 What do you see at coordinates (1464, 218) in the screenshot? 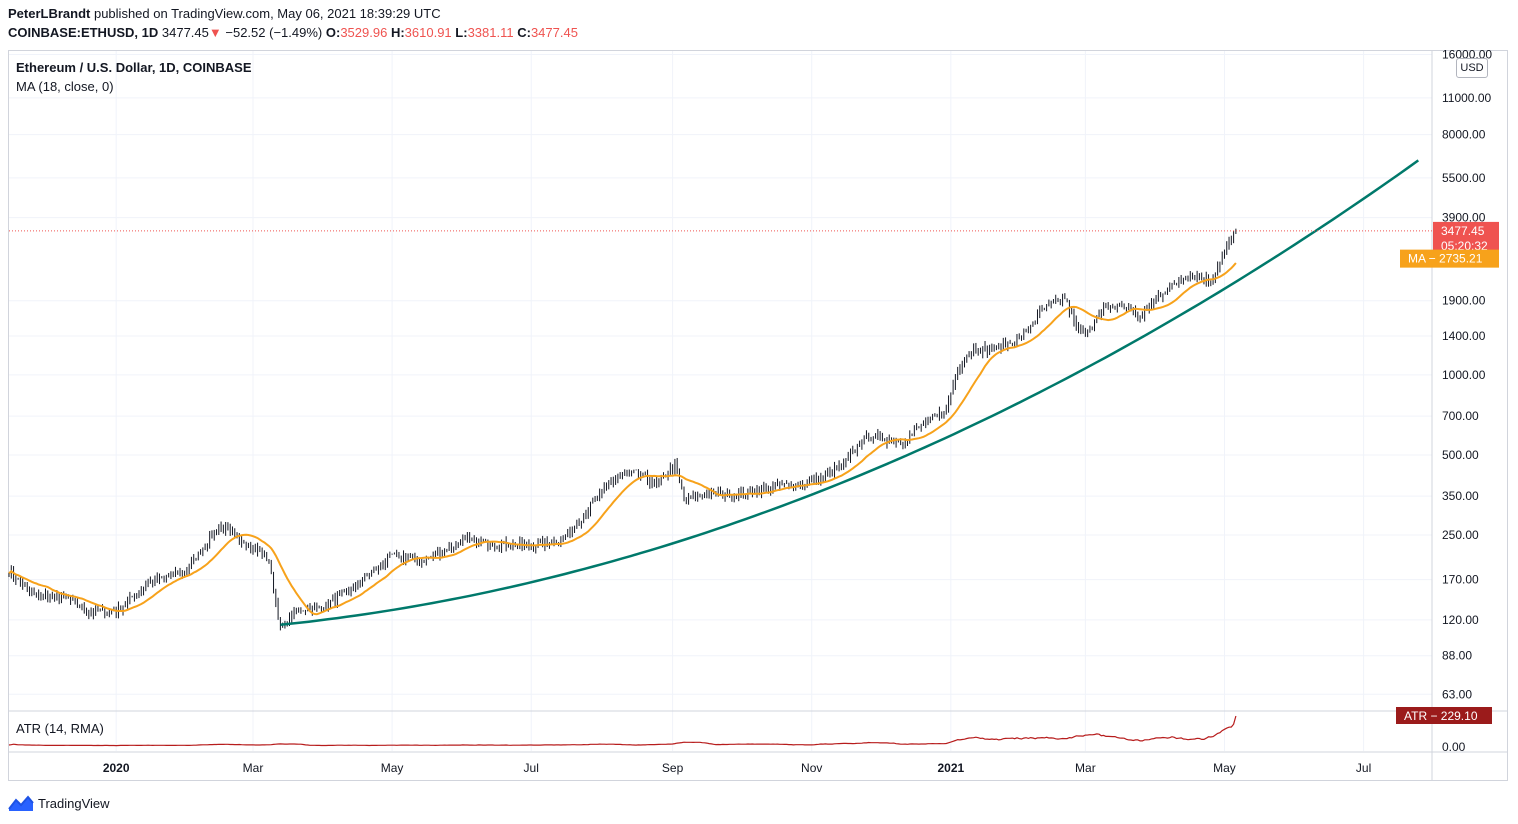
I see `price-tick-label: 3900.00` at bounding box center [1464, 218].